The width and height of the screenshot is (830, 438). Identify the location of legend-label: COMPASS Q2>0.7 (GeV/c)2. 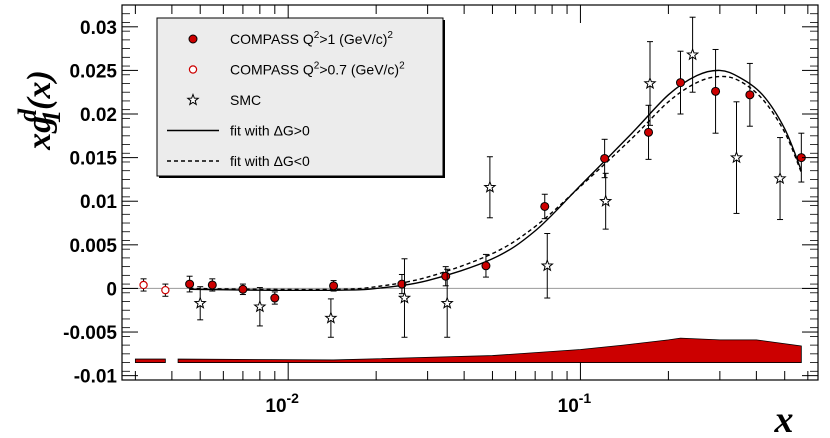
(317, 69).